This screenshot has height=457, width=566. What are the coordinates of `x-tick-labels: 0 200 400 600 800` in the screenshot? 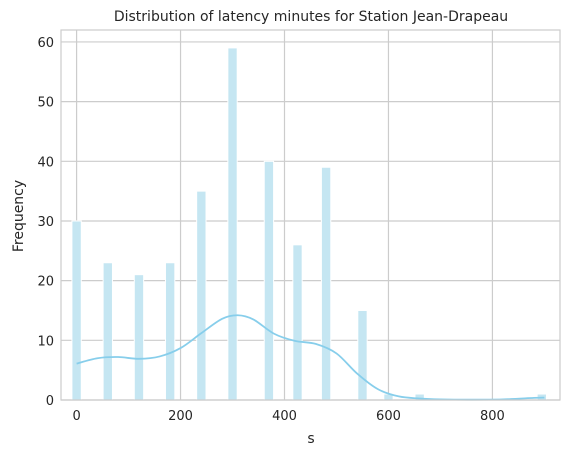 It's located at (288, 416).